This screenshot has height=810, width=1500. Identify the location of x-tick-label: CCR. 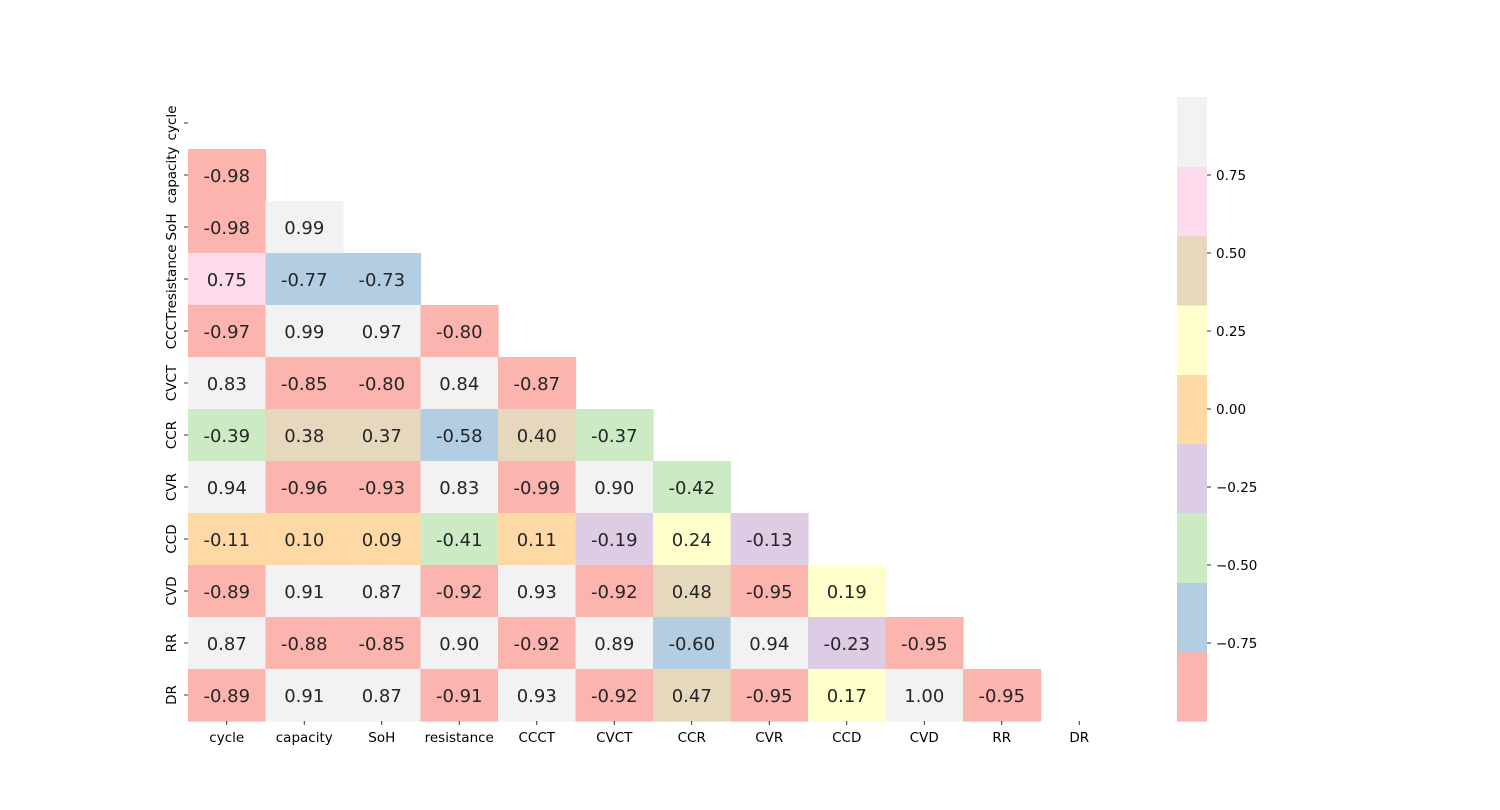
(692, 738).